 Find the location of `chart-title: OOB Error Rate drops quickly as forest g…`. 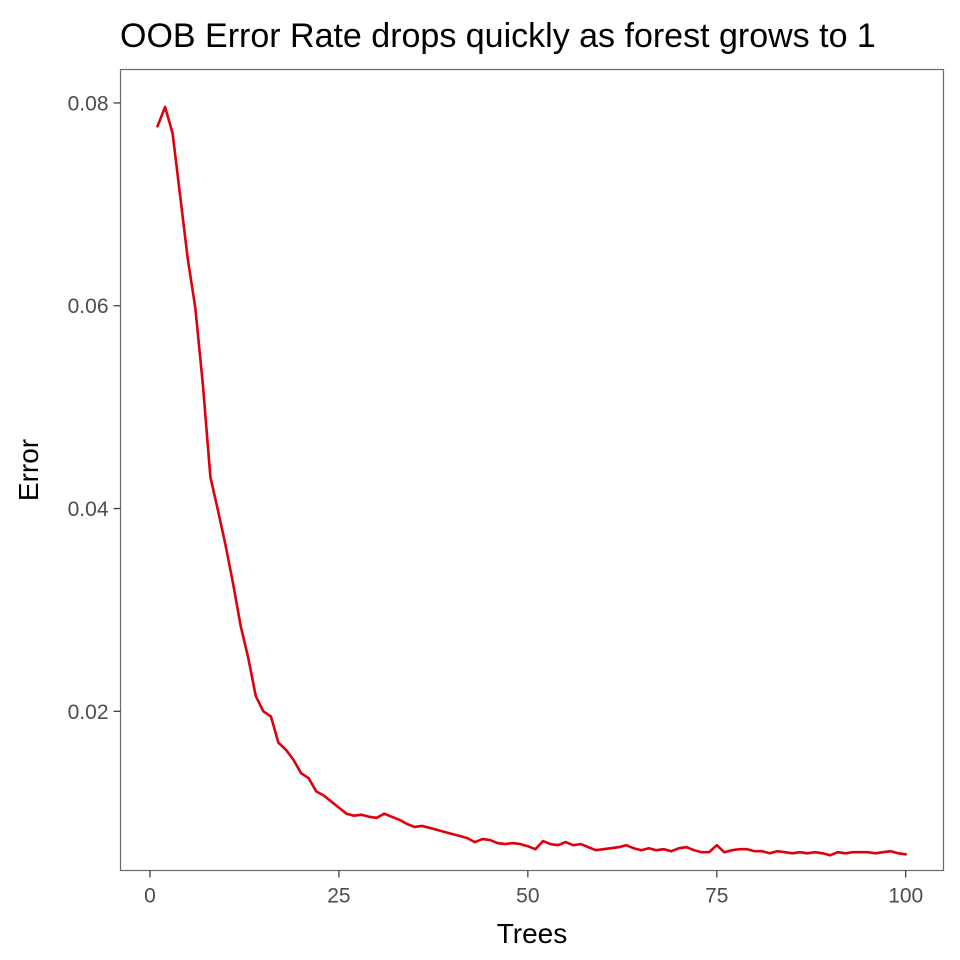

chart-title: OOB Error Rate drops quickly as forest g… is located at coordinates (498, 36).